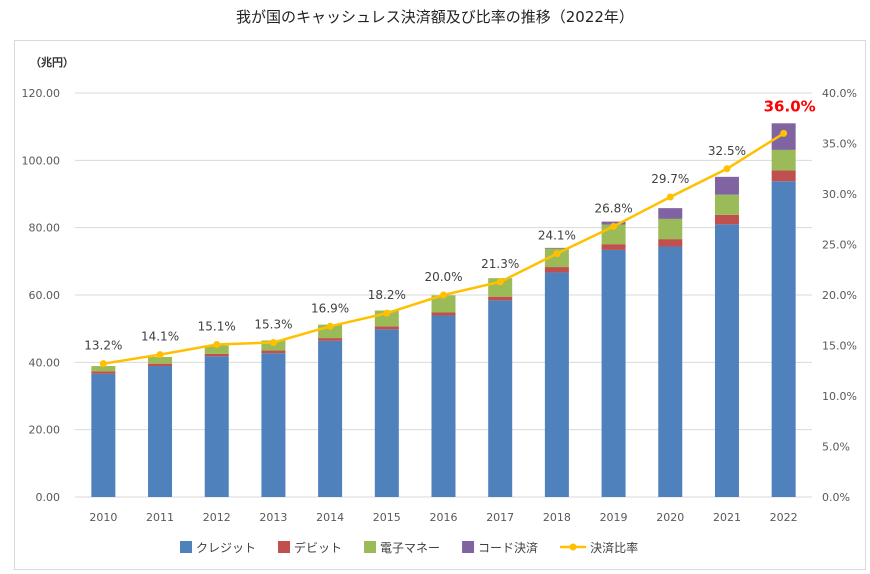 Image resolution: width=870 pixels, height=574 pixels. Describe the element at coordinates (557, 517) in the screenshot. I see `x-tick-label: 2018` at that location.